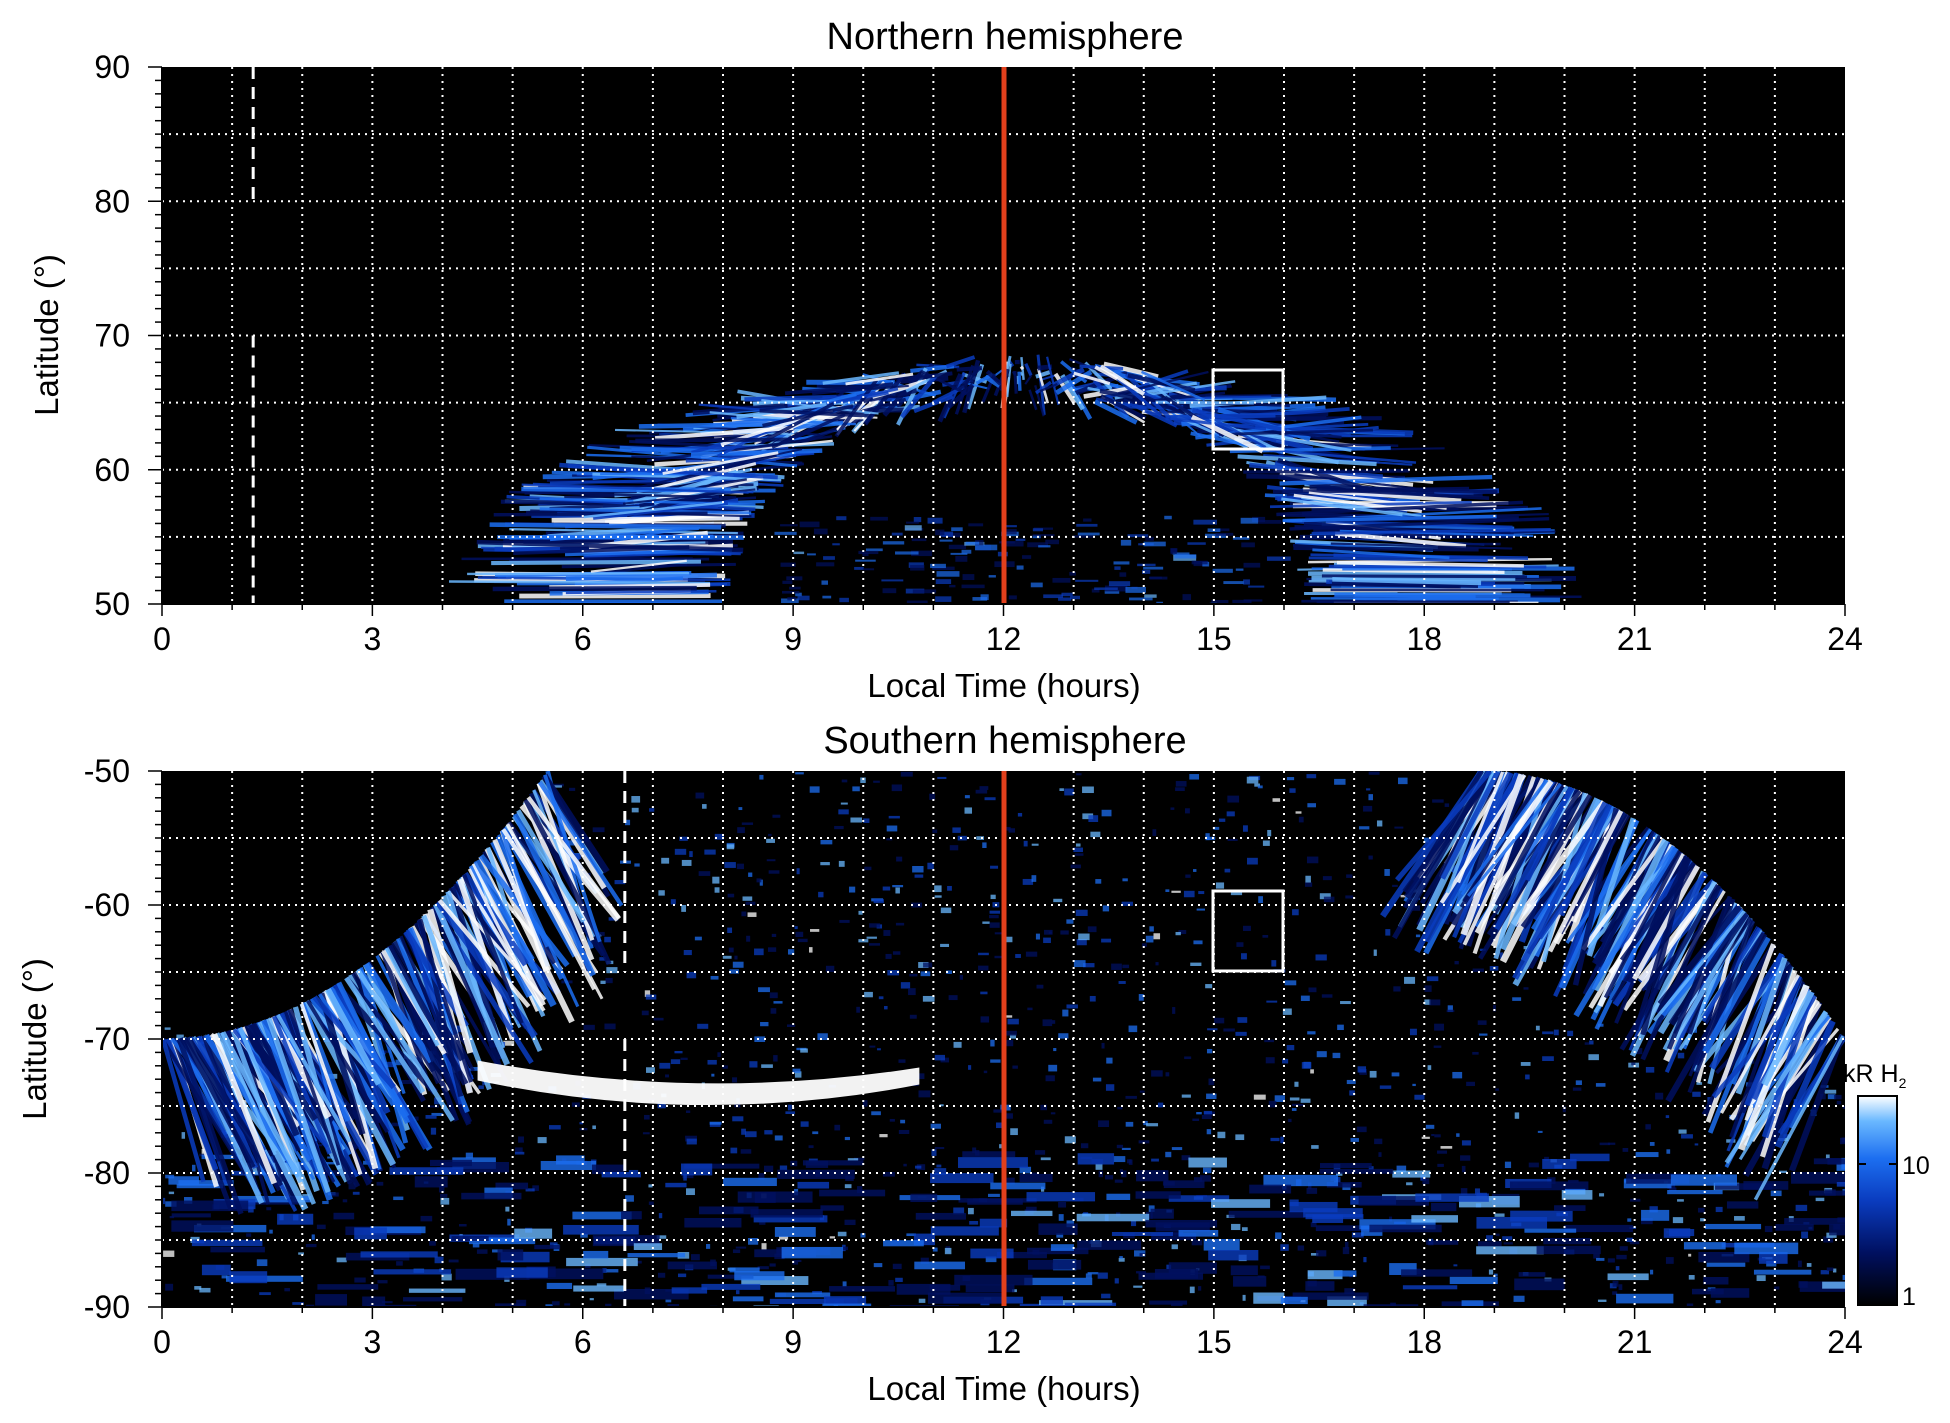 This screenshot has width=1950, height=1423. Describe the element at coordinates (107, 1173) in the screenshot. I see `y-tick-label: -80` at that location.